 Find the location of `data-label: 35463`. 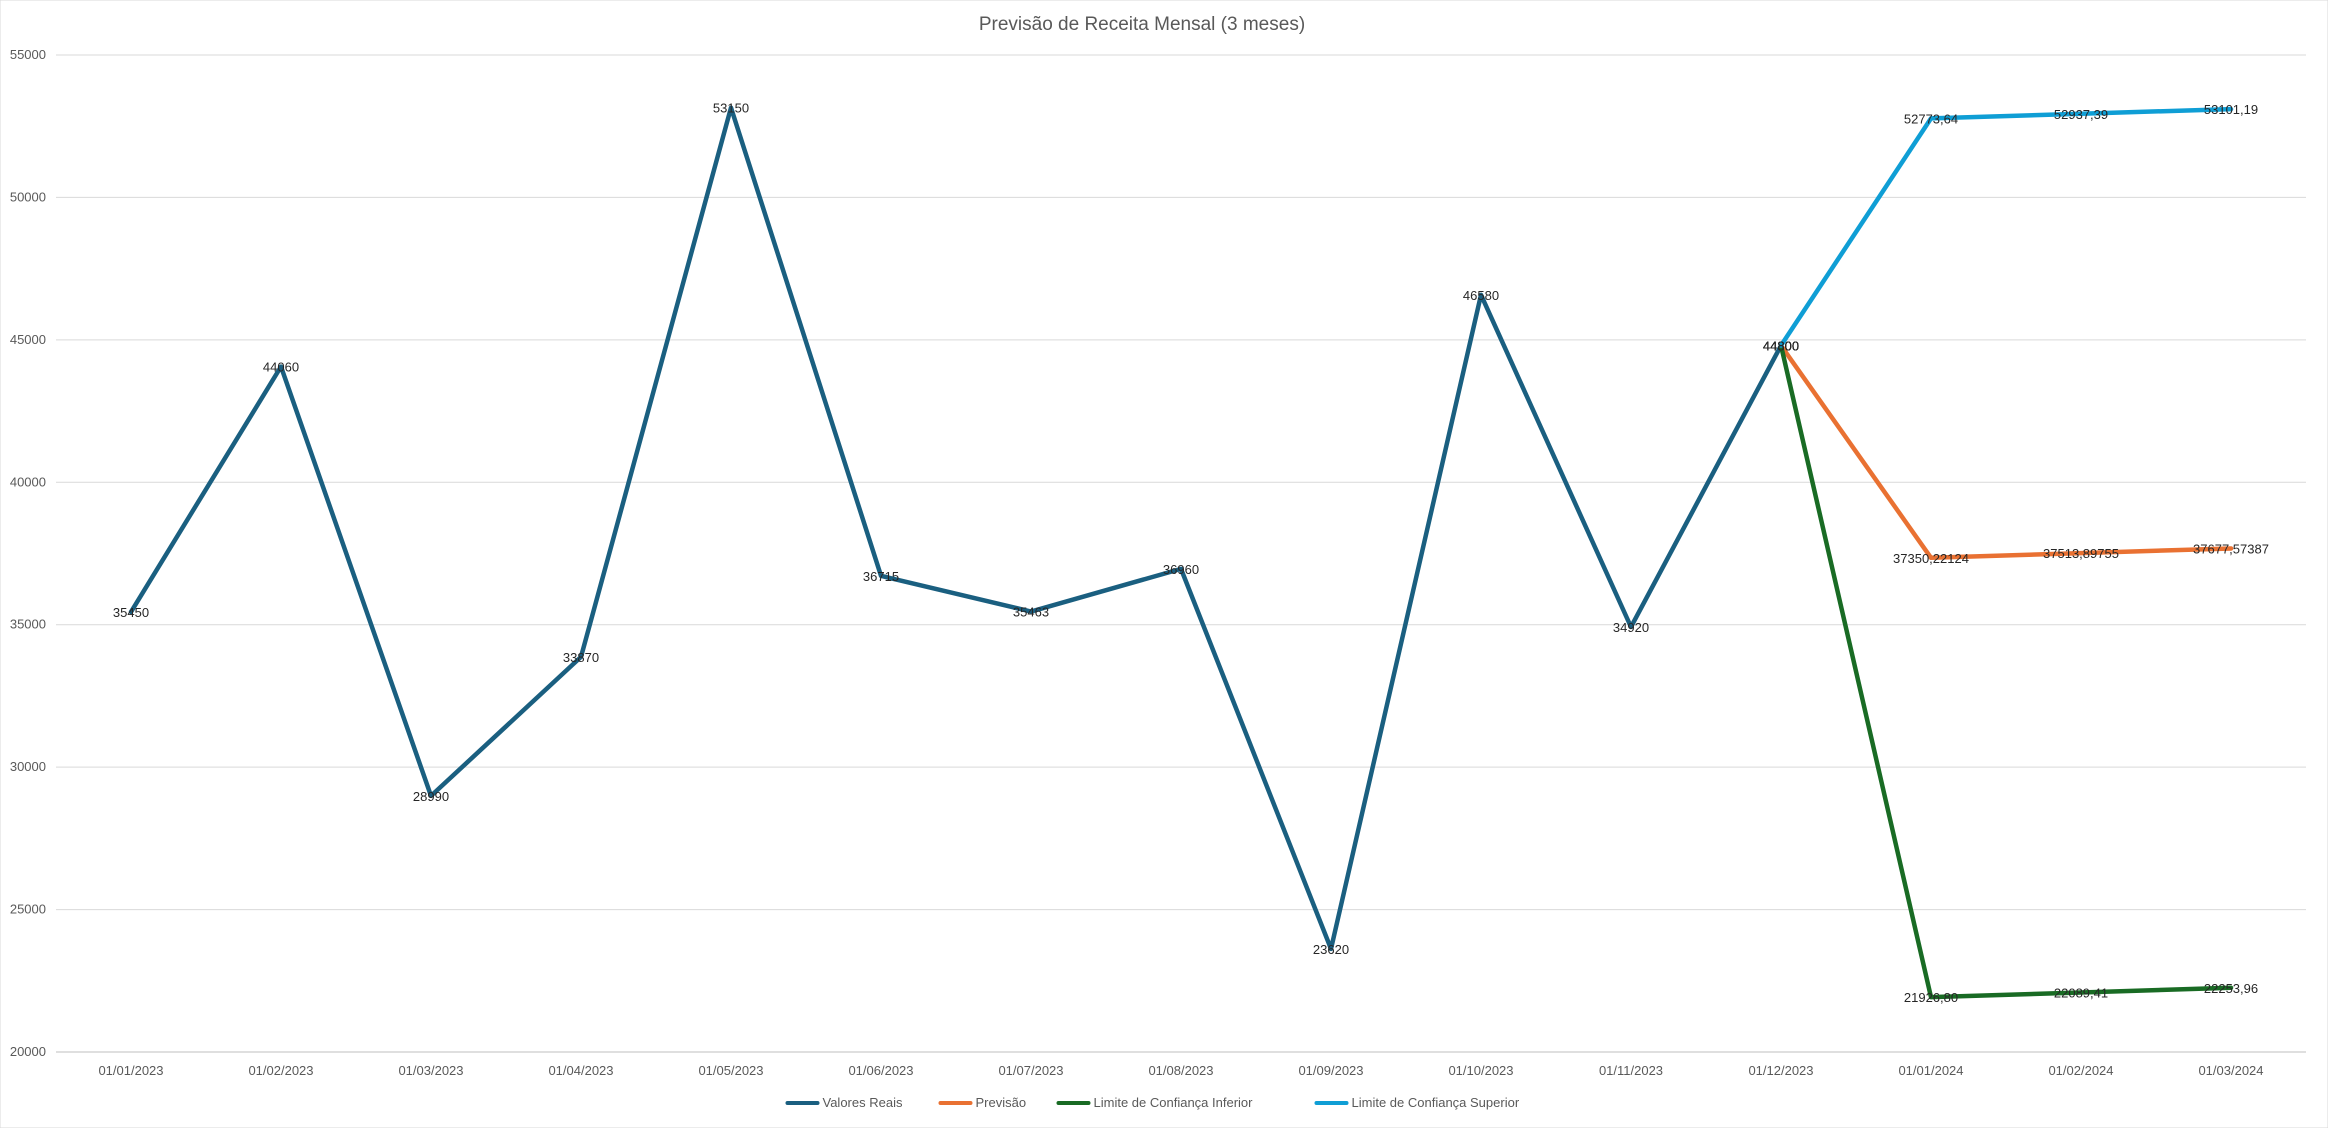

data-label: 35463 is located at coordinates (1031, 612).